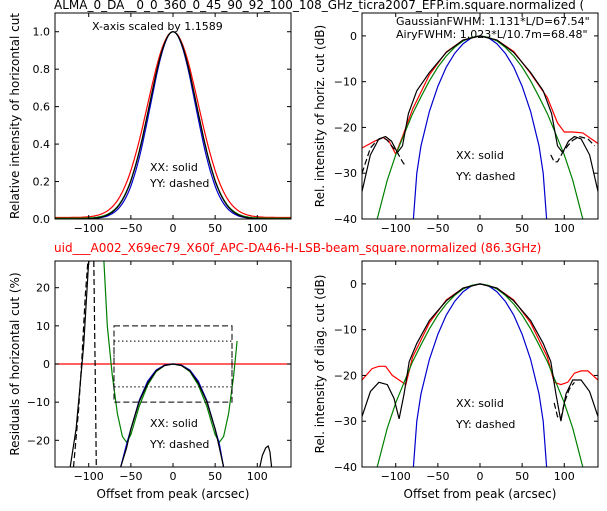 The height and width of the screenshot is (511, 607). I want to click on tl-ytick-label: 0.4, so click(42, 144).